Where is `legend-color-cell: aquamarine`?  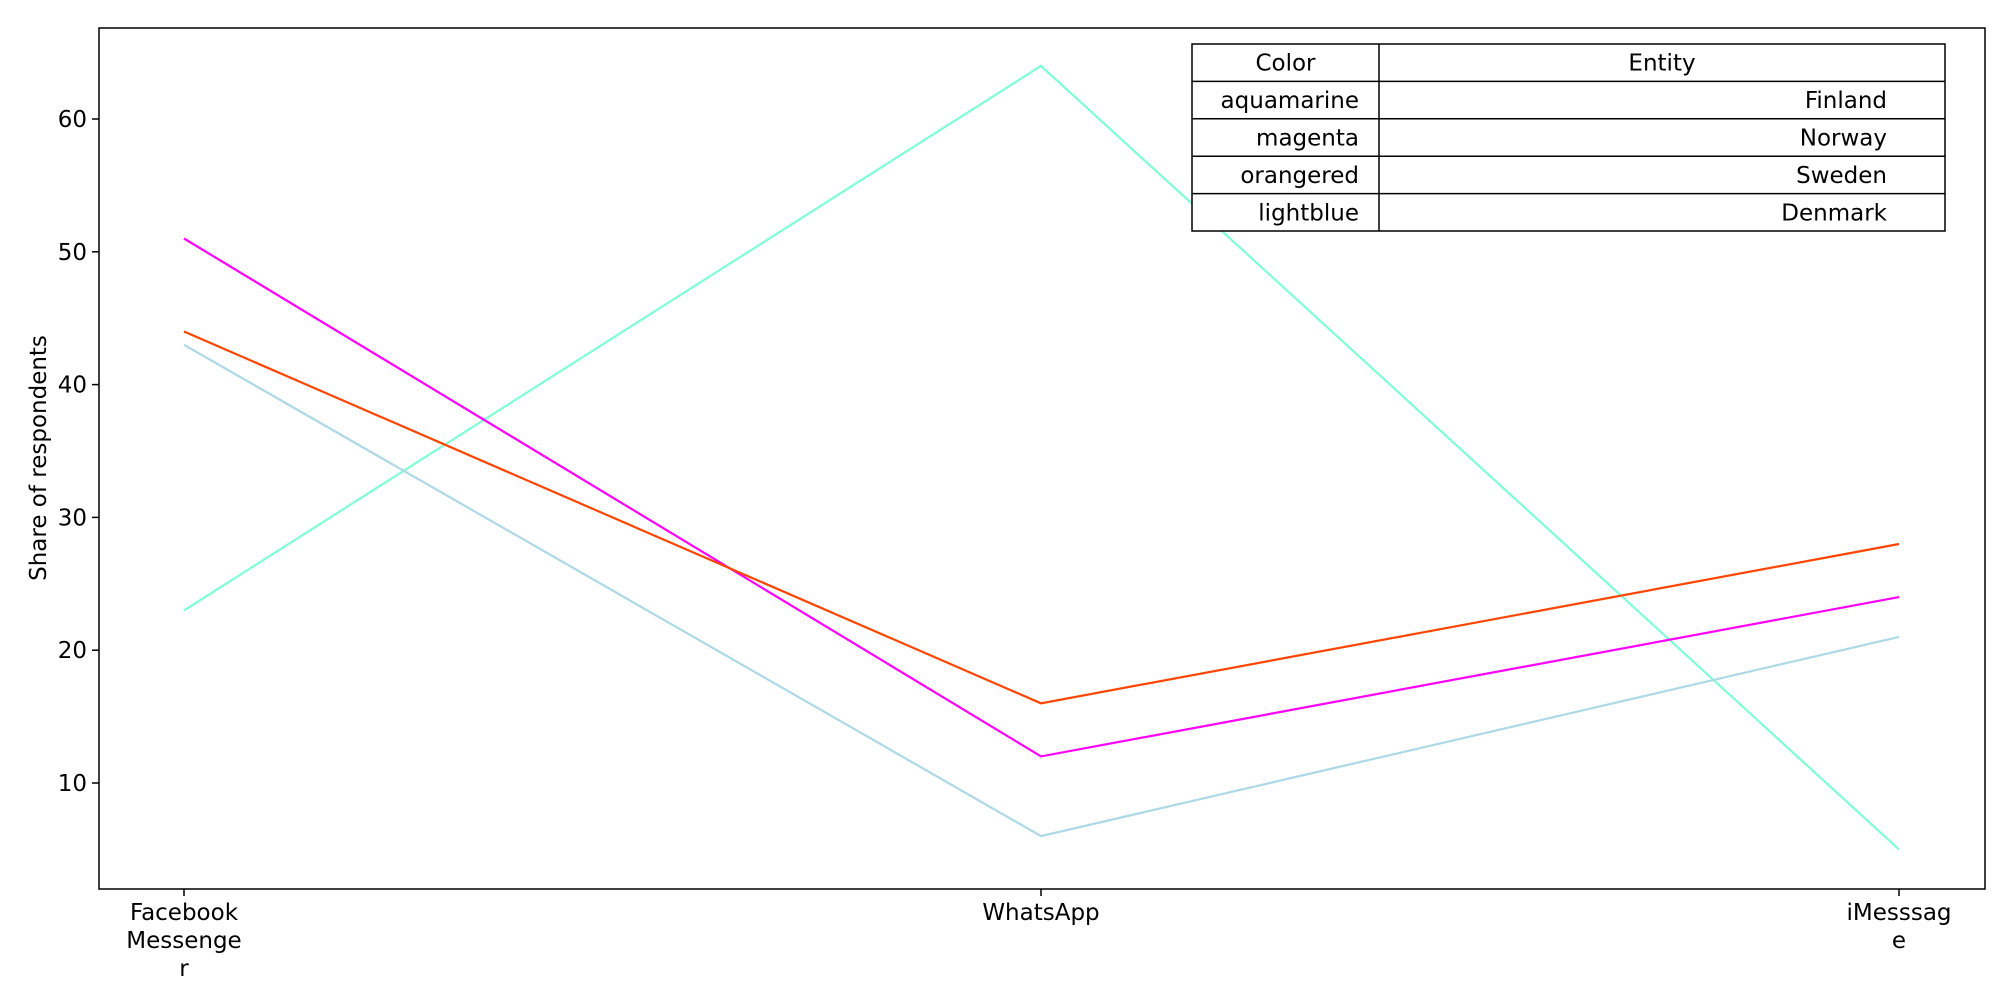
legend-color-cell: aquamarine is located at coordinates (1290, 101).